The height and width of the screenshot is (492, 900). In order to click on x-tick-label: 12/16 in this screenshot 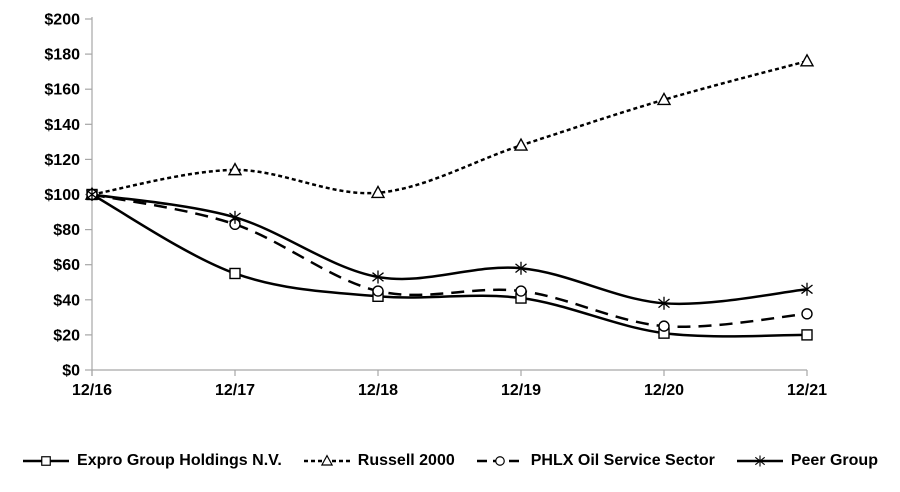, I will do `click(92, 390)`.